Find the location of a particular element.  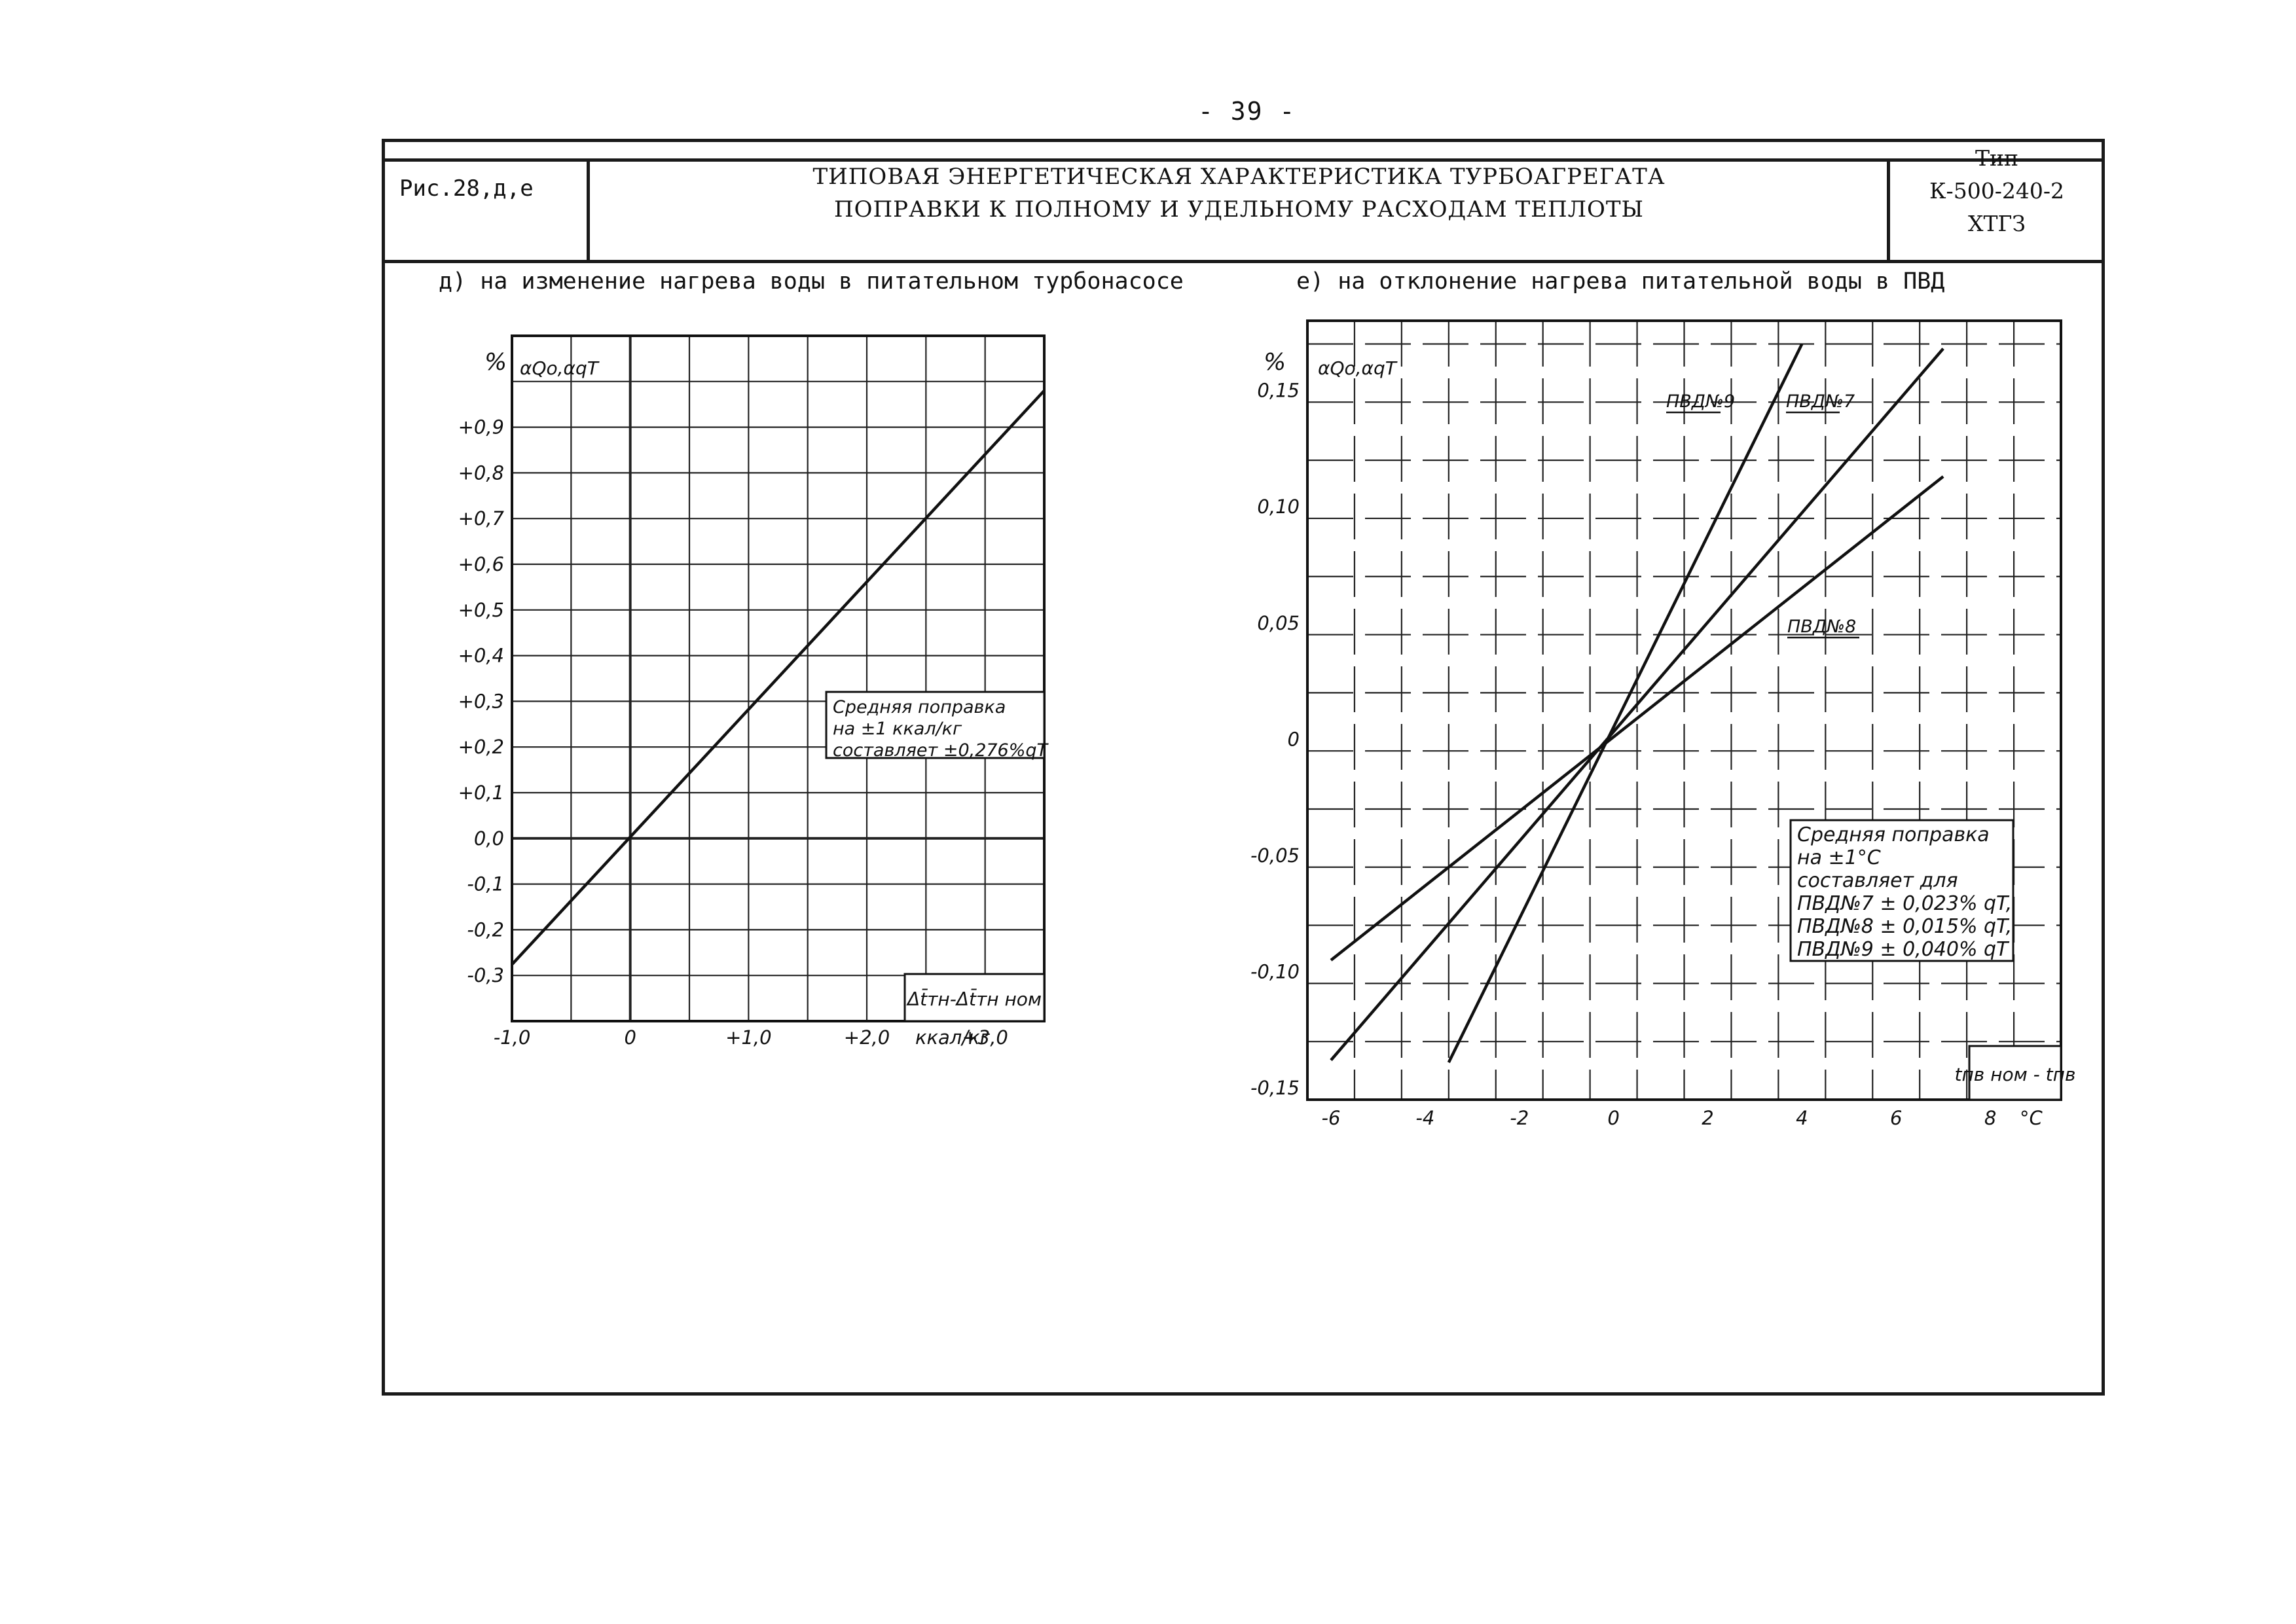

chart-e-x-tick-label: 8 is located at coordinates (1990, 1118).